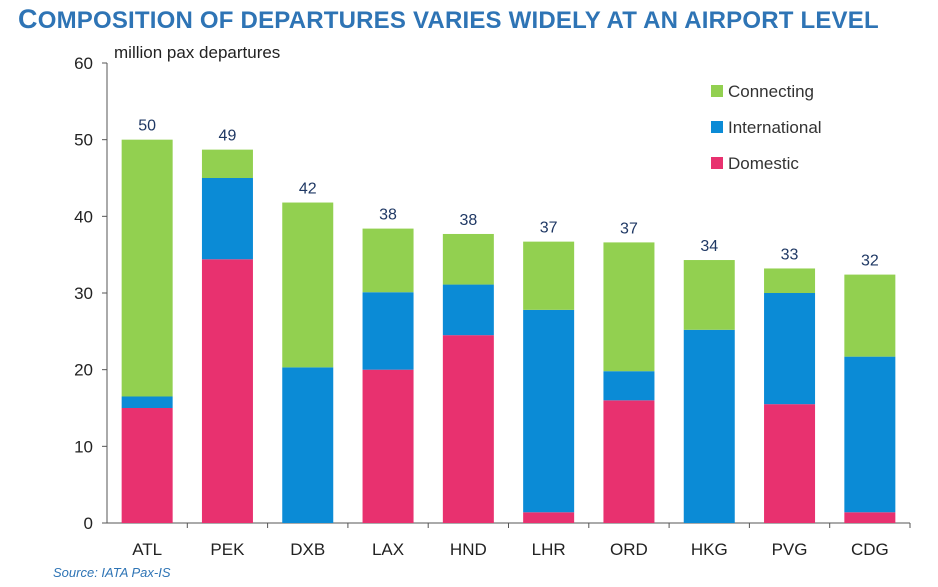 This screenshot has height=587, width=938. I want to click on bar-lax-domestic, so click(388, 446).